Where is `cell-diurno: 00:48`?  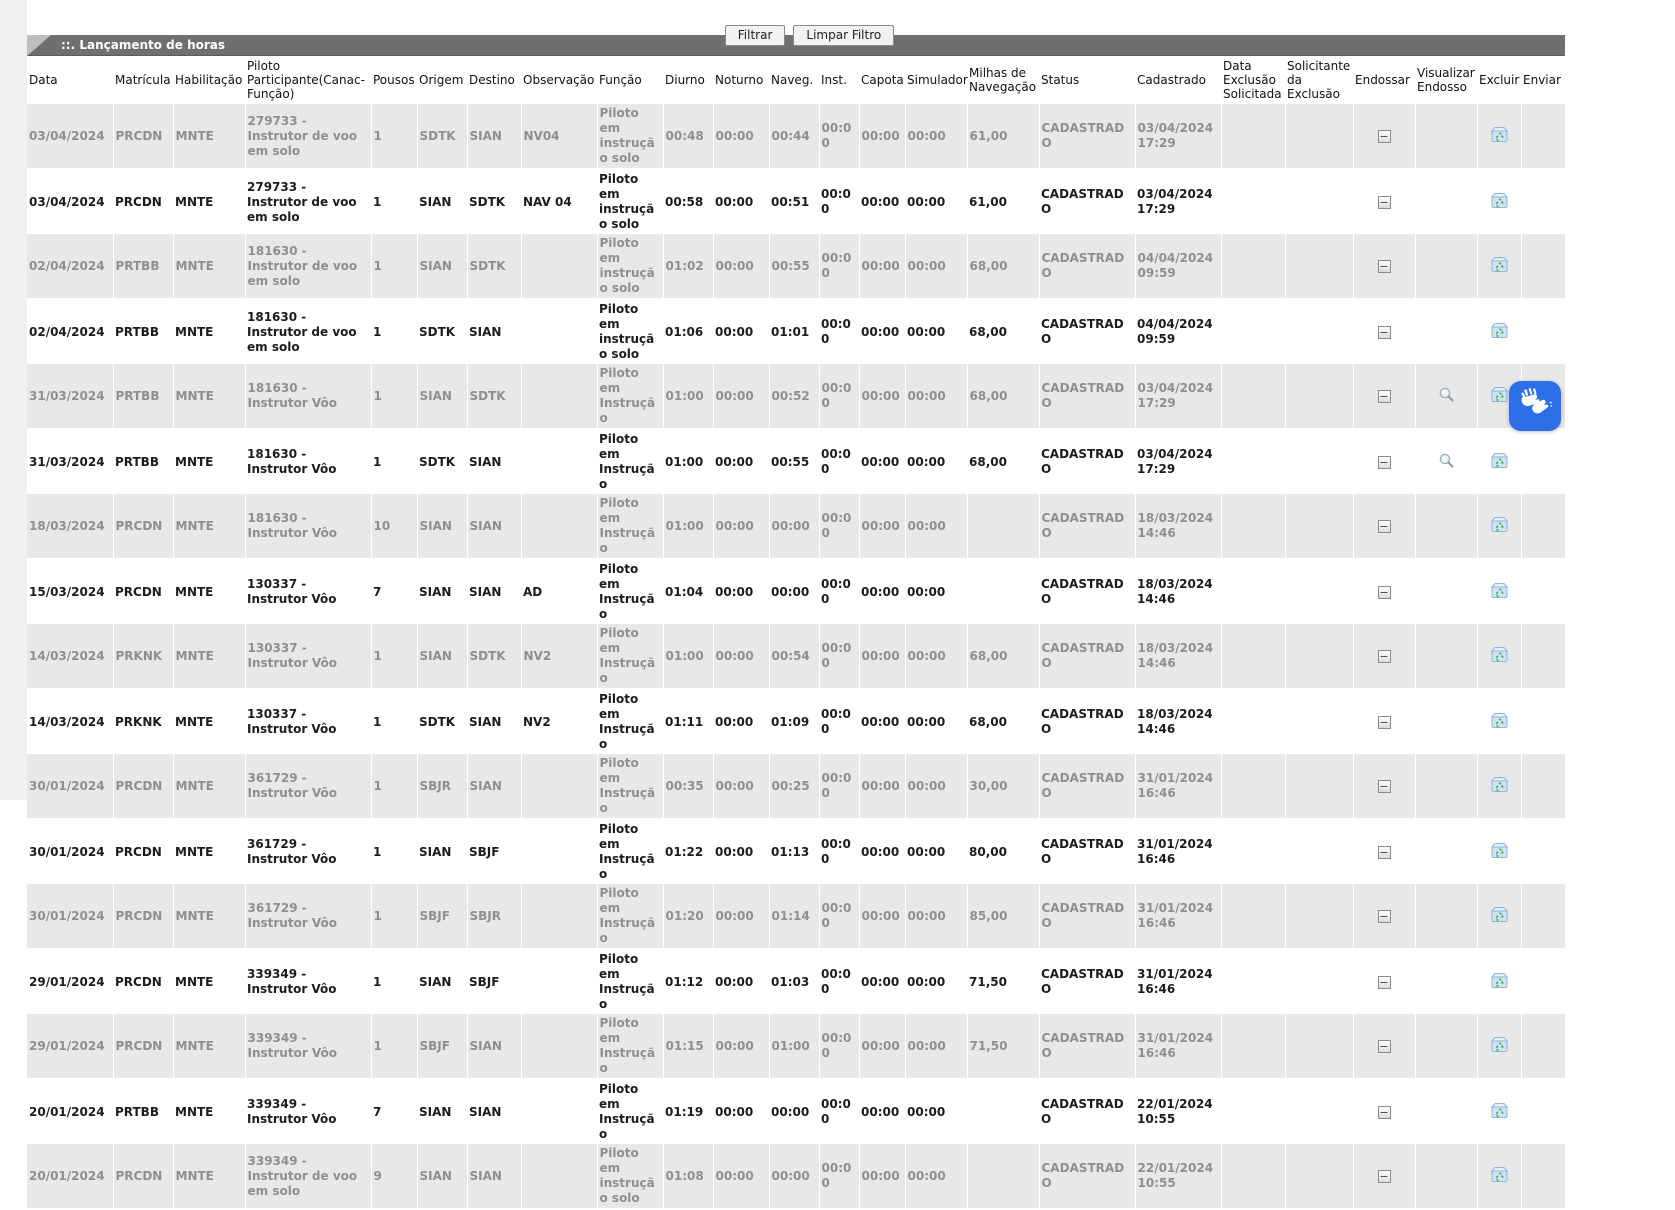
cell-diurno: 00:48 is located at coordinates (688, 137).